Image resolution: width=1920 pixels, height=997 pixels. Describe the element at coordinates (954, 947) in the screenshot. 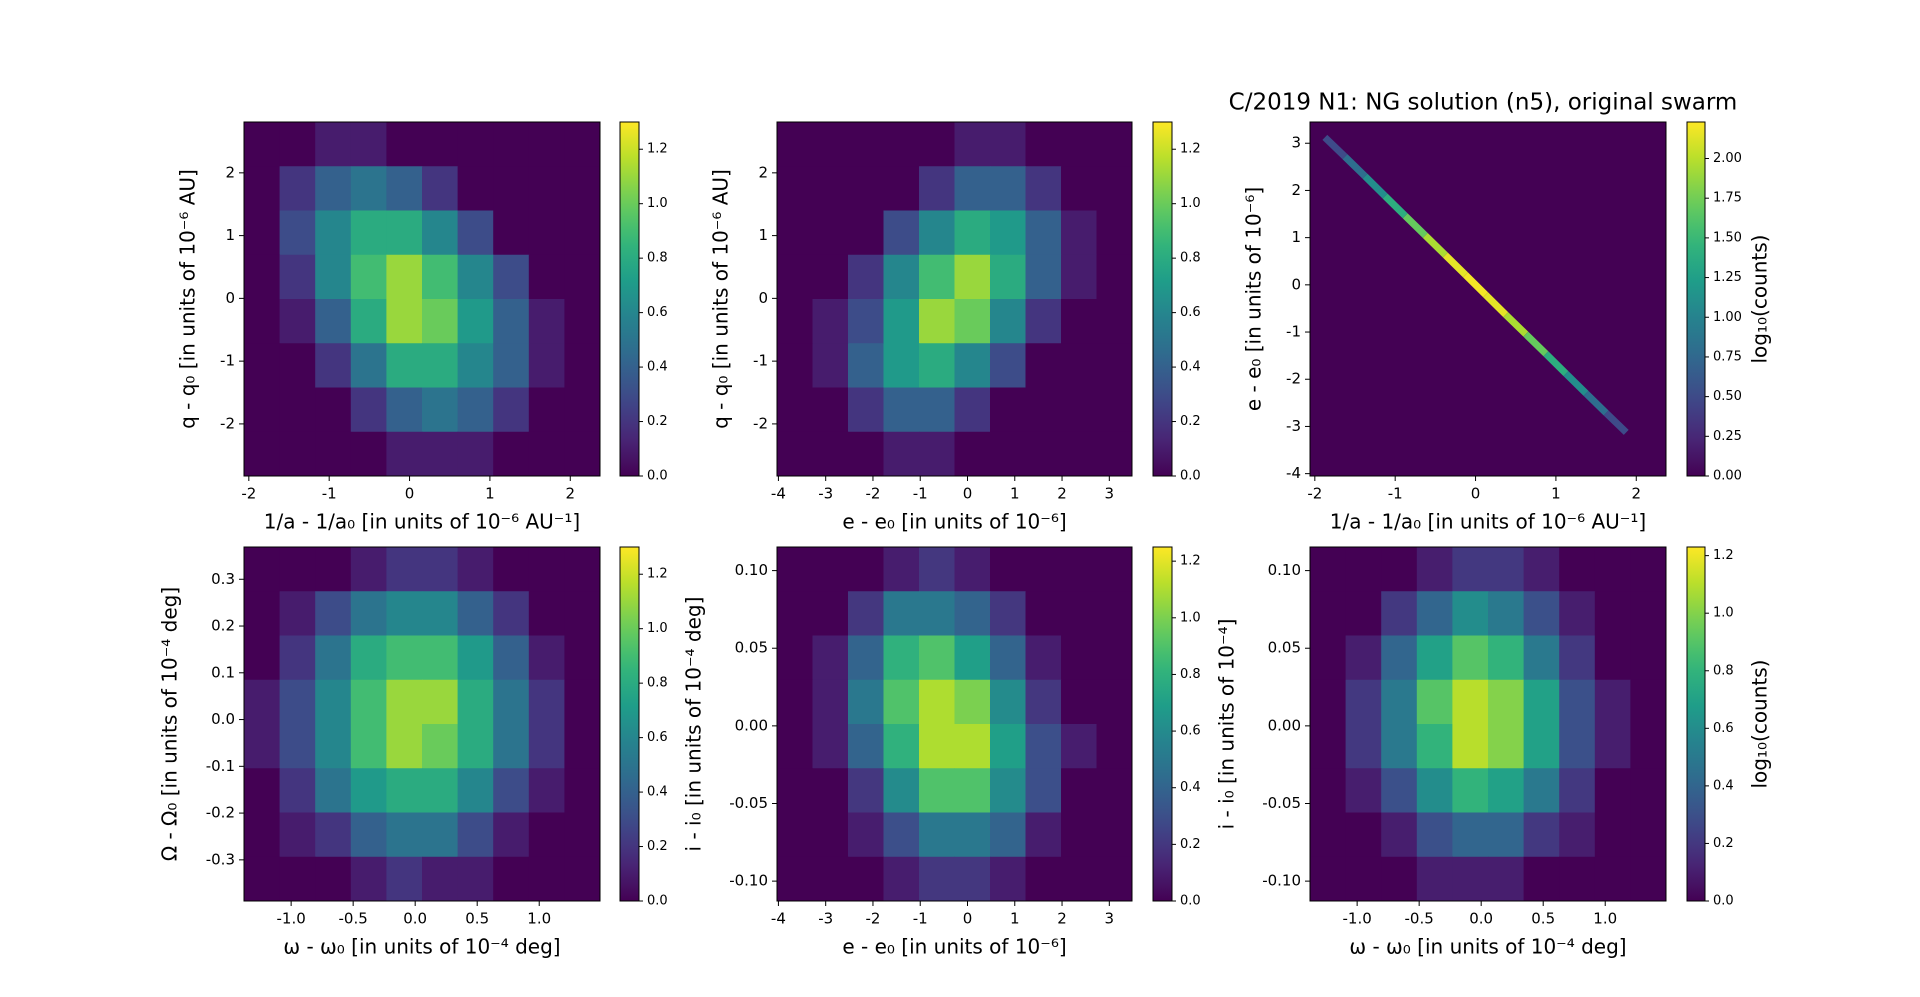

I see `x-axis-label: e - e₀ [in units of 10⁻⁶]` at that location.